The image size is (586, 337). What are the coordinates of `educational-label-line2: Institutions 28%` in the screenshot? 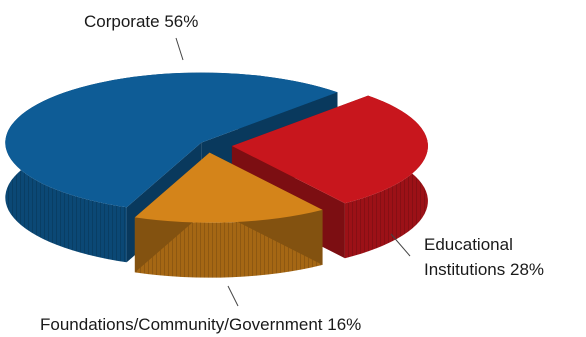 It's located at (484, 269).